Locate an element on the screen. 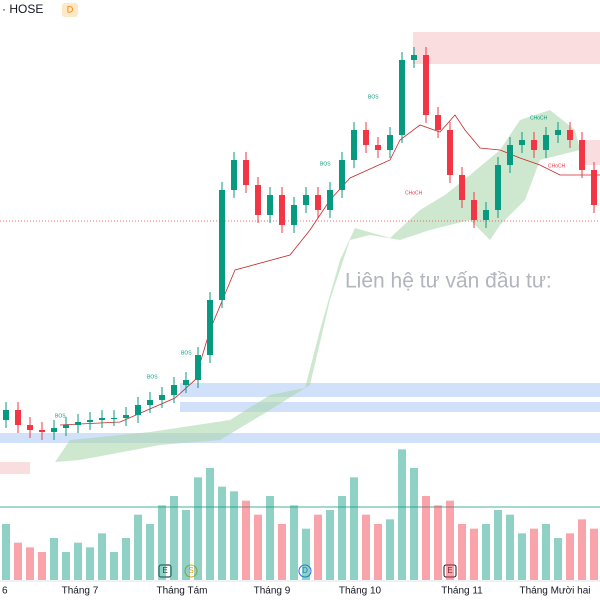 The height and width of the screenshot is (600, 600). event-label: D is located at coordinates (305, 570).